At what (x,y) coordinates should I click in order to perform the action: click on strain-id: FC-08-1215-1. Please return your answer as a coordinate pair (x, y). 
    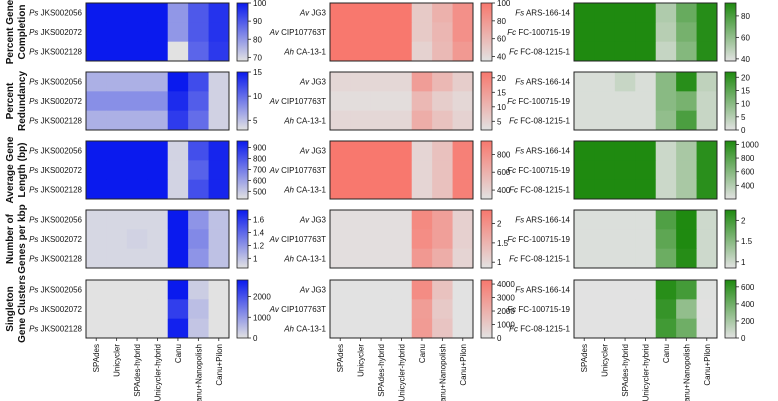
    Looking at the image, I should click on (544, 120).